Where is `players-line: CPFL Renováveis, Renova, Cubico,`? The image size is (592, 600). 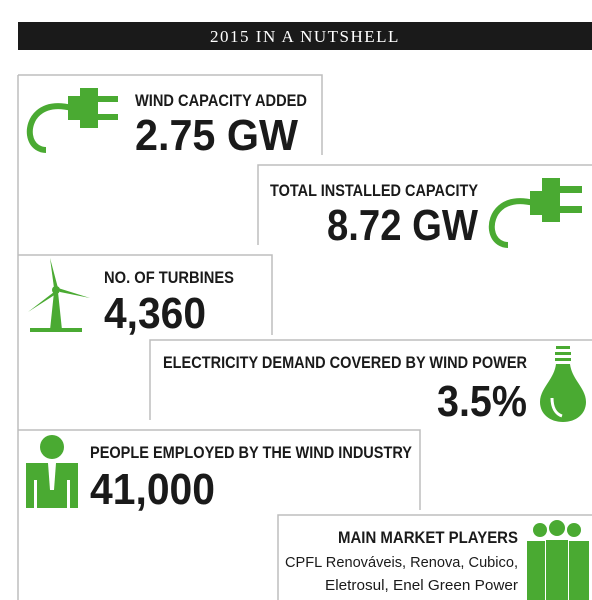
players-line: CPFL Renováveis, Renova, Cubico, is located at coordinates (401, 562).